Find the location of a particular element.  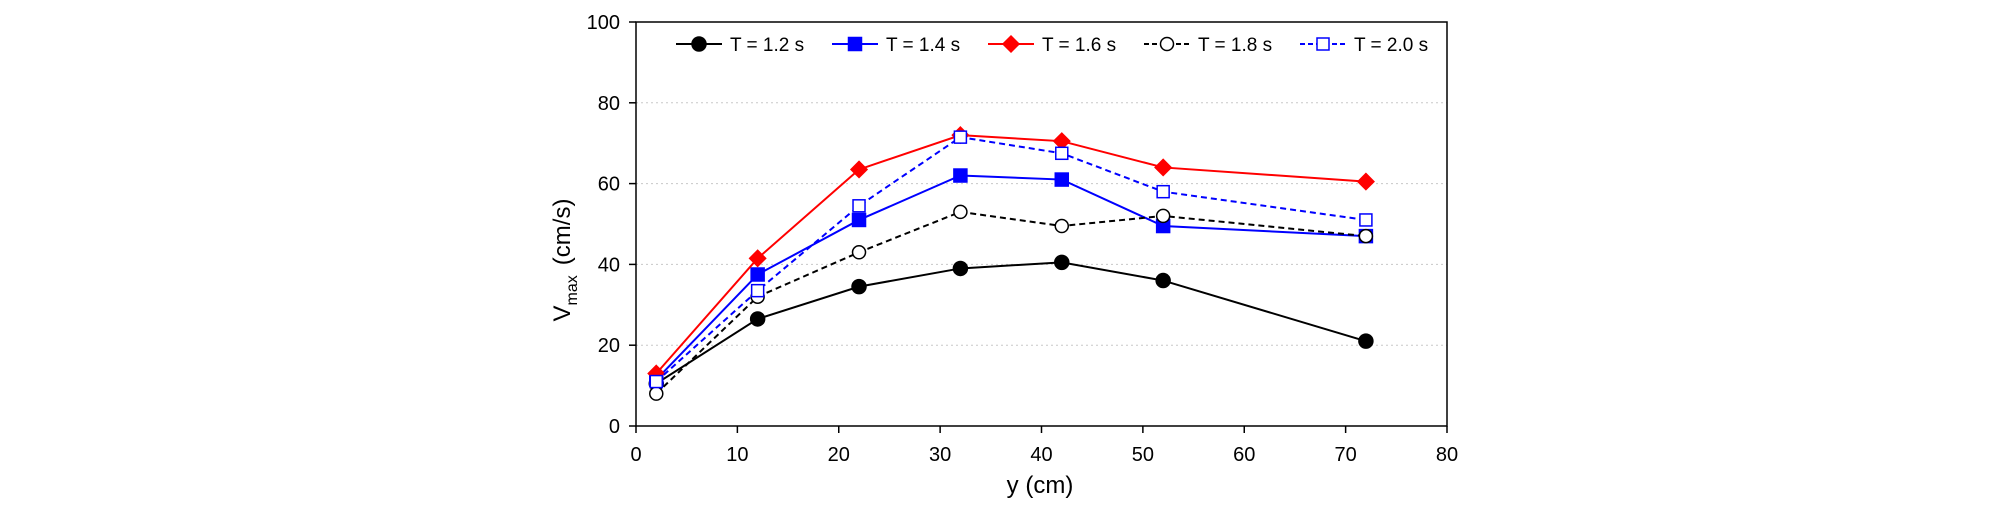

x-tick-label-70: 70 is located at coordinates (1346, 455).